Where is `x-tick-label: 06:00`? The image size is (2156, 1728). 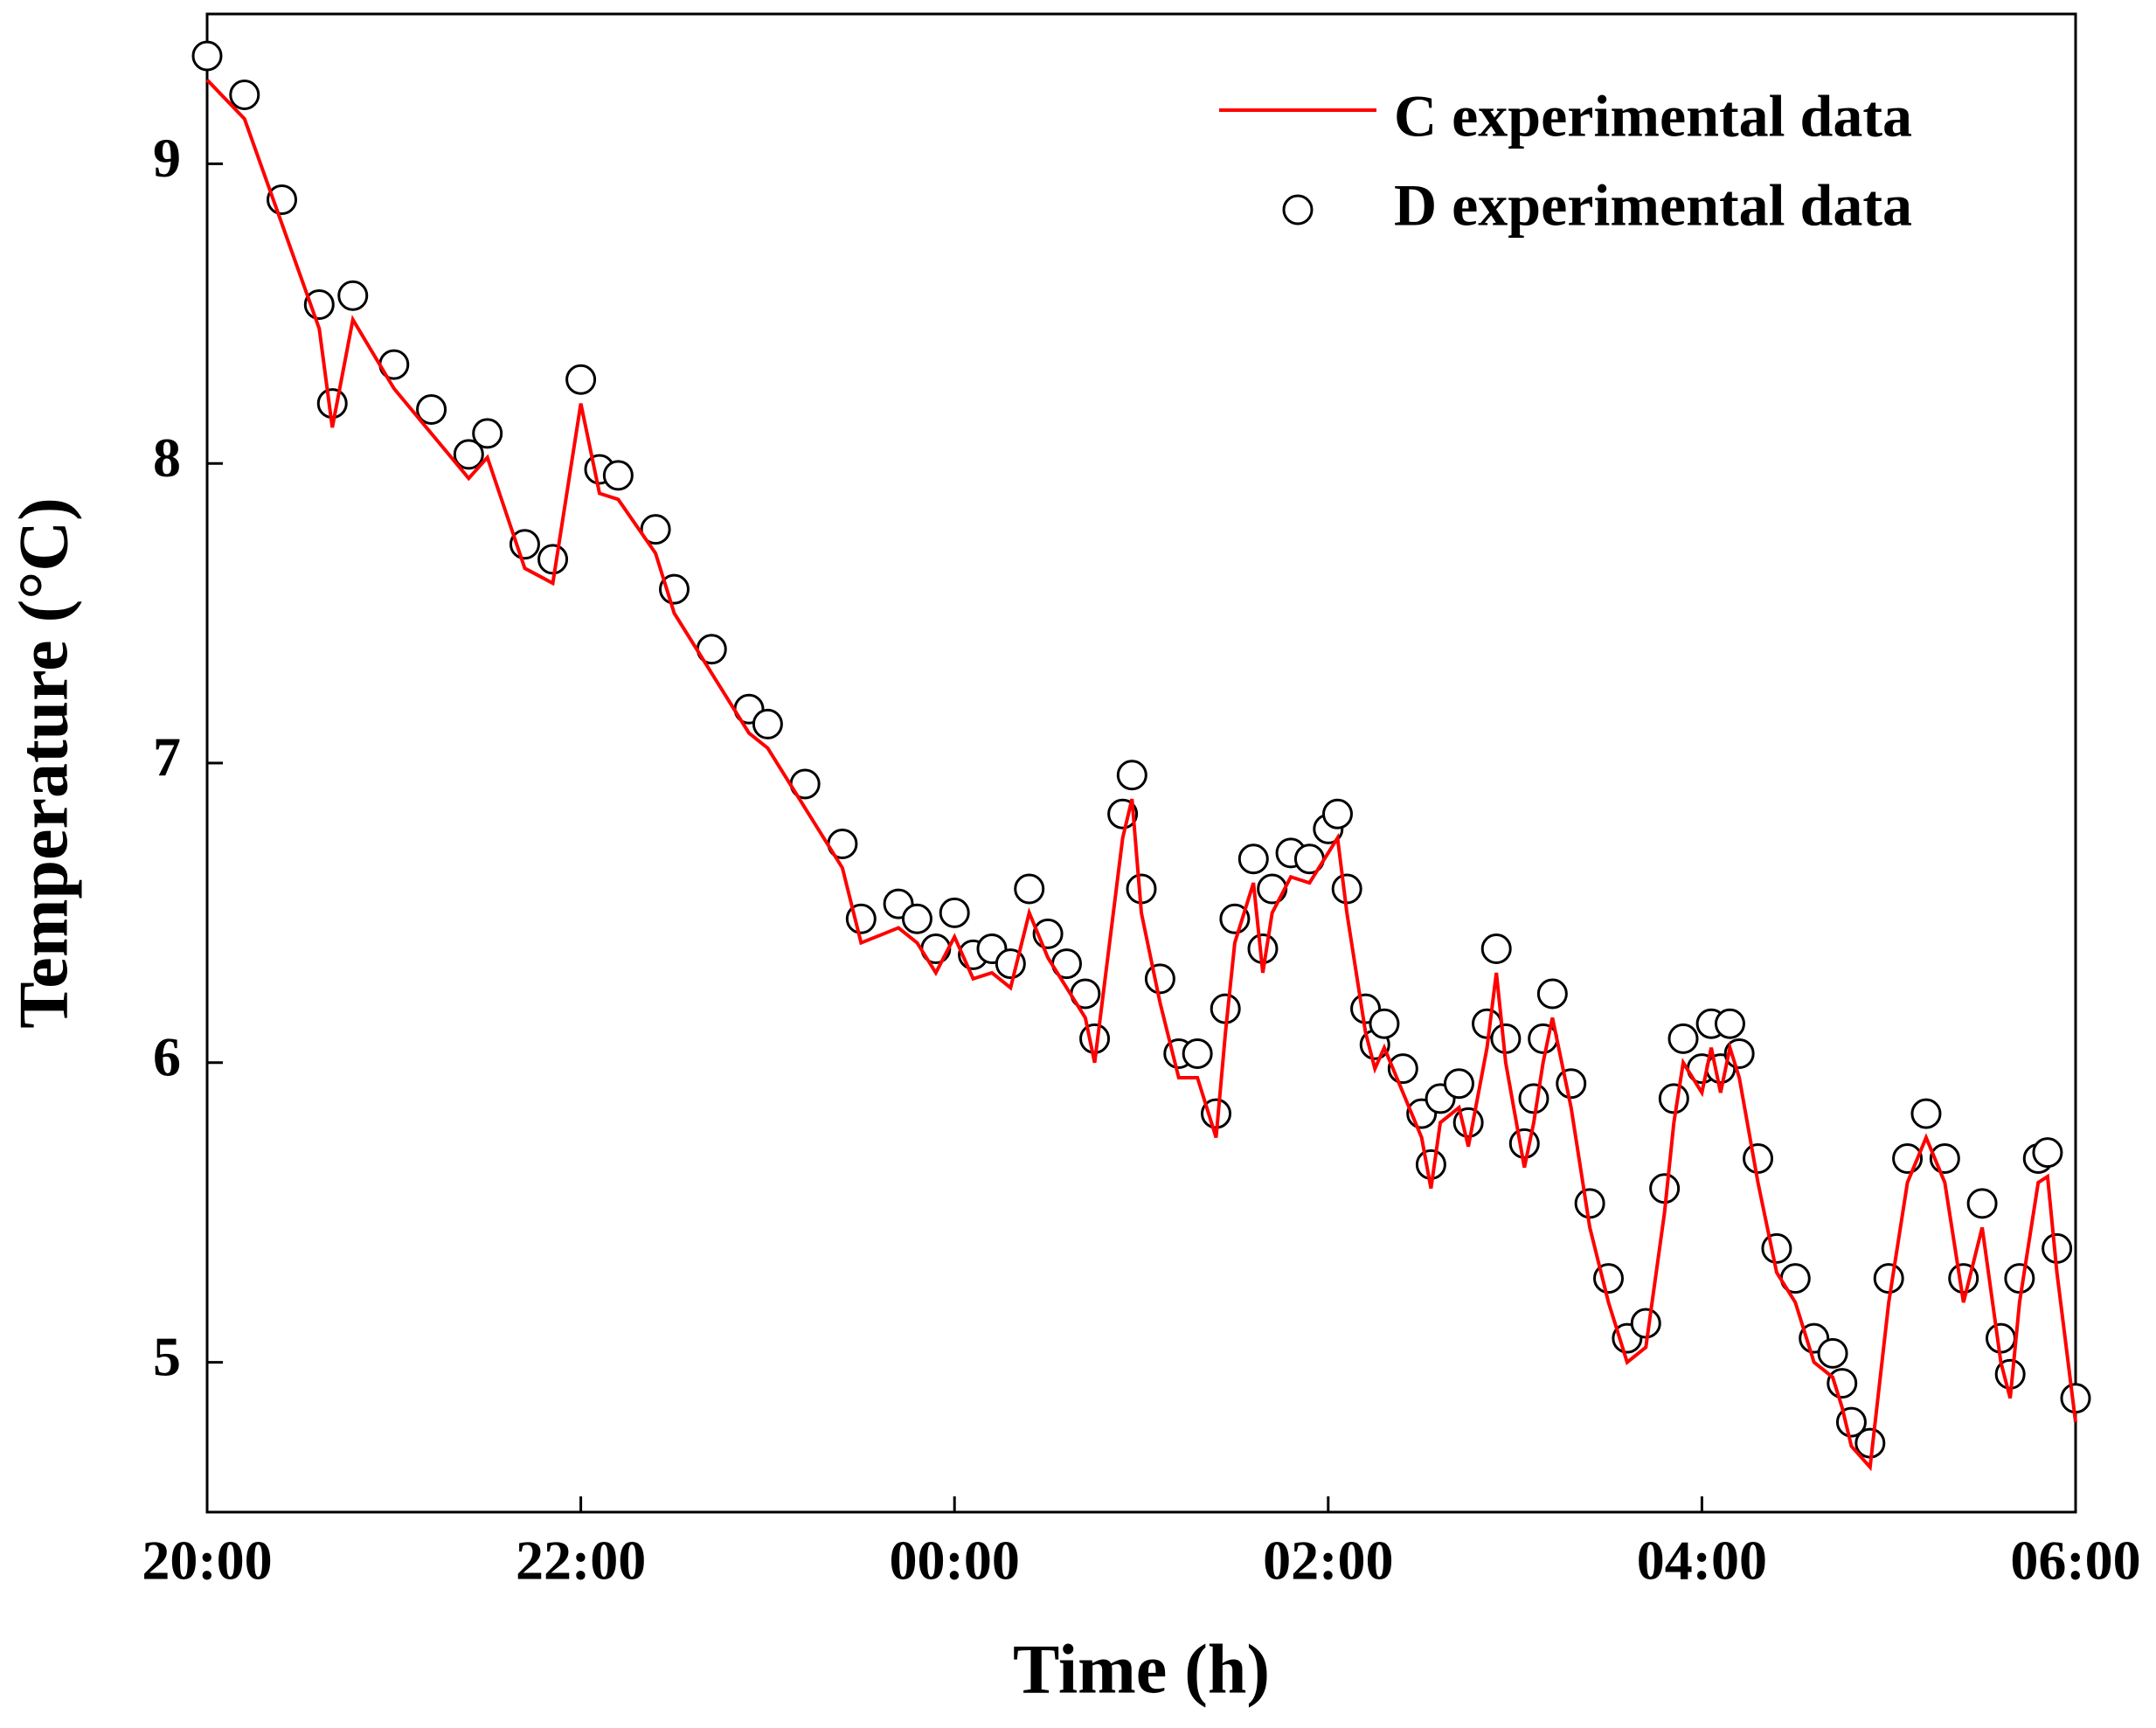
x-tick-label: 06:00 is located at coordinates (2075, 1561).